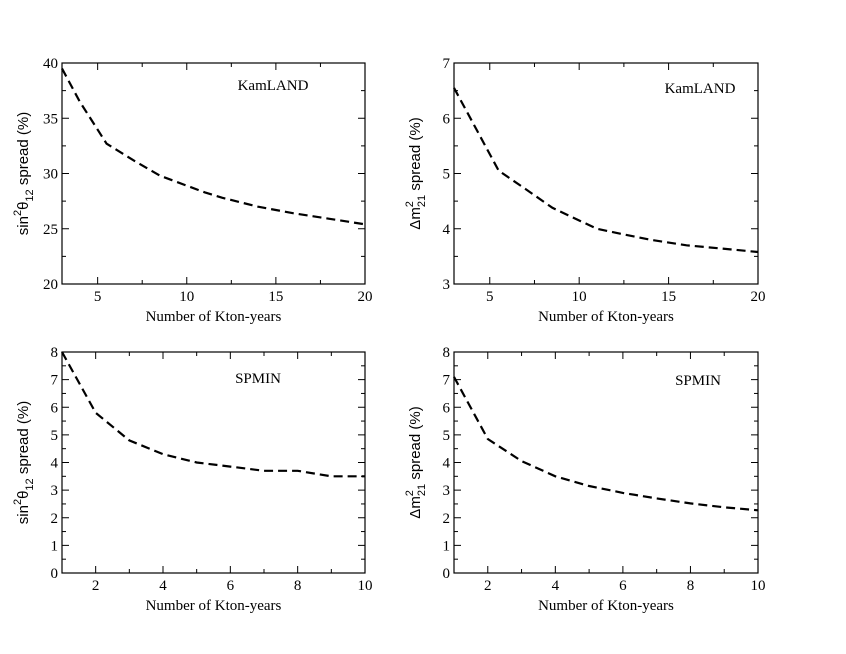 The width and height of the screenshot is (846, 654). Describe the element at coordinates (50, 175) in the screenshot. I see `y-tick-label: 30` at that location.